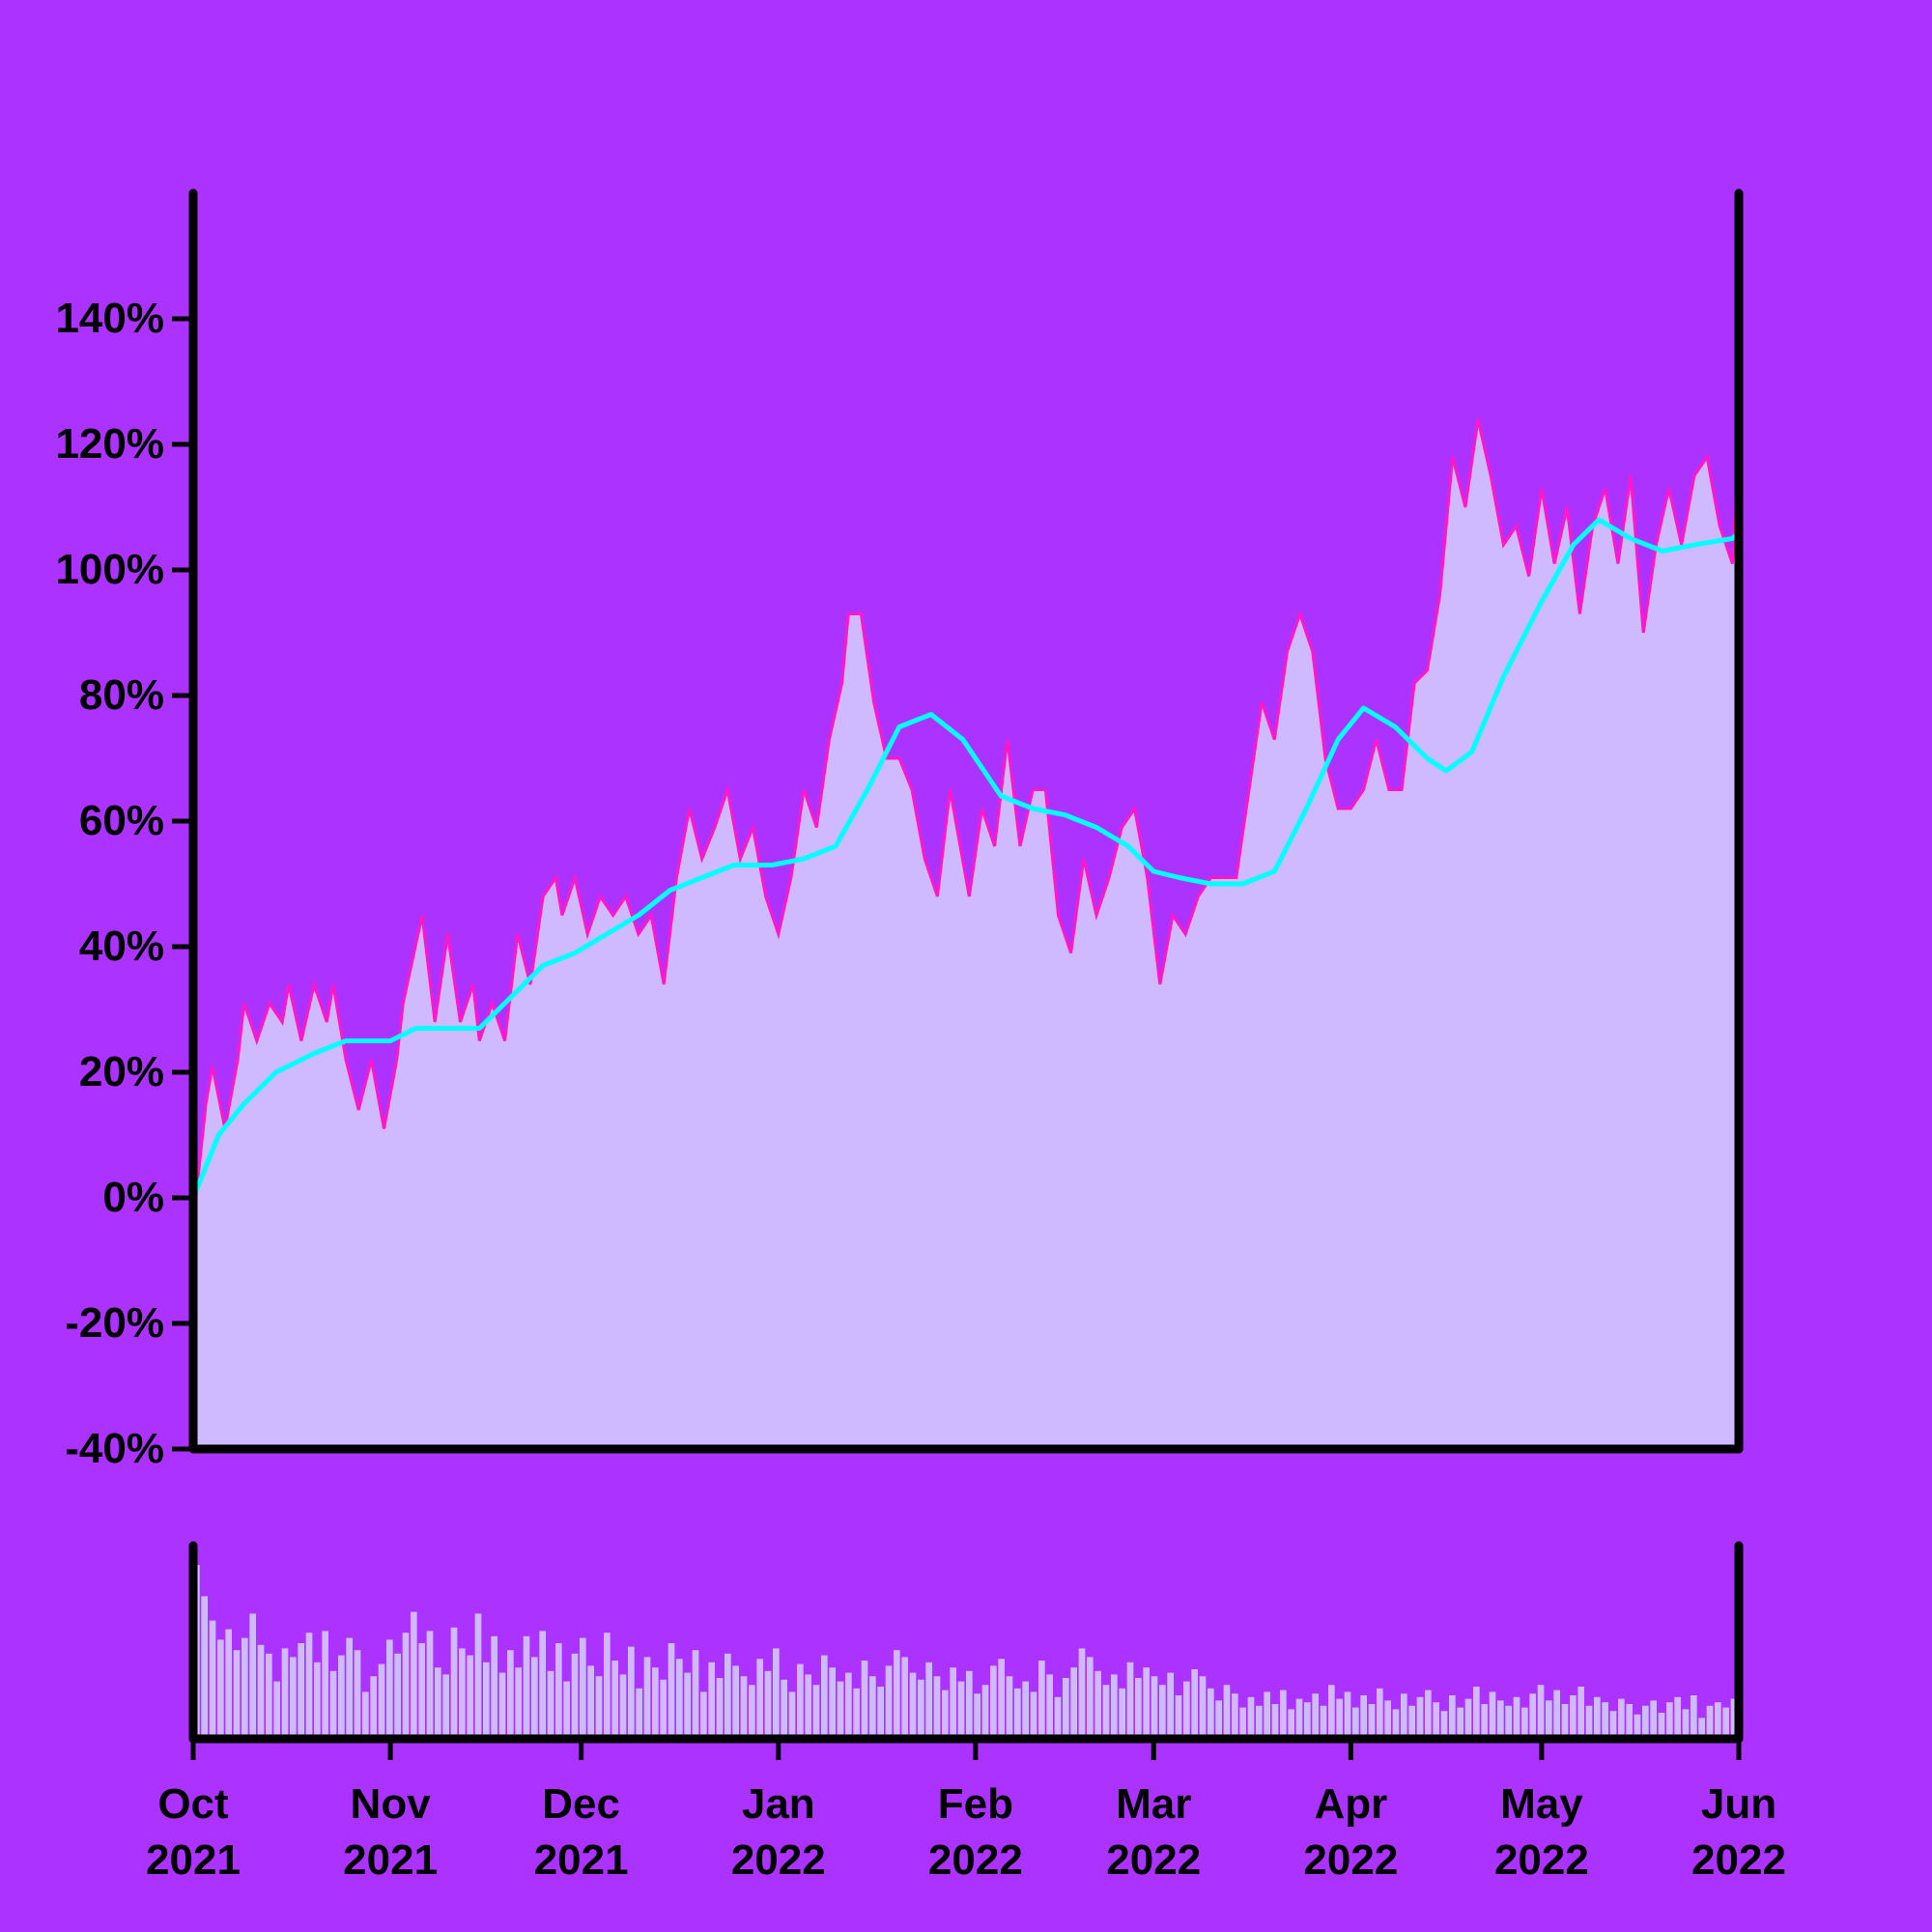  Describe the element at coordinates (581, 1804) in the screenshot. I see `x-tick-month: Dec` at that location.